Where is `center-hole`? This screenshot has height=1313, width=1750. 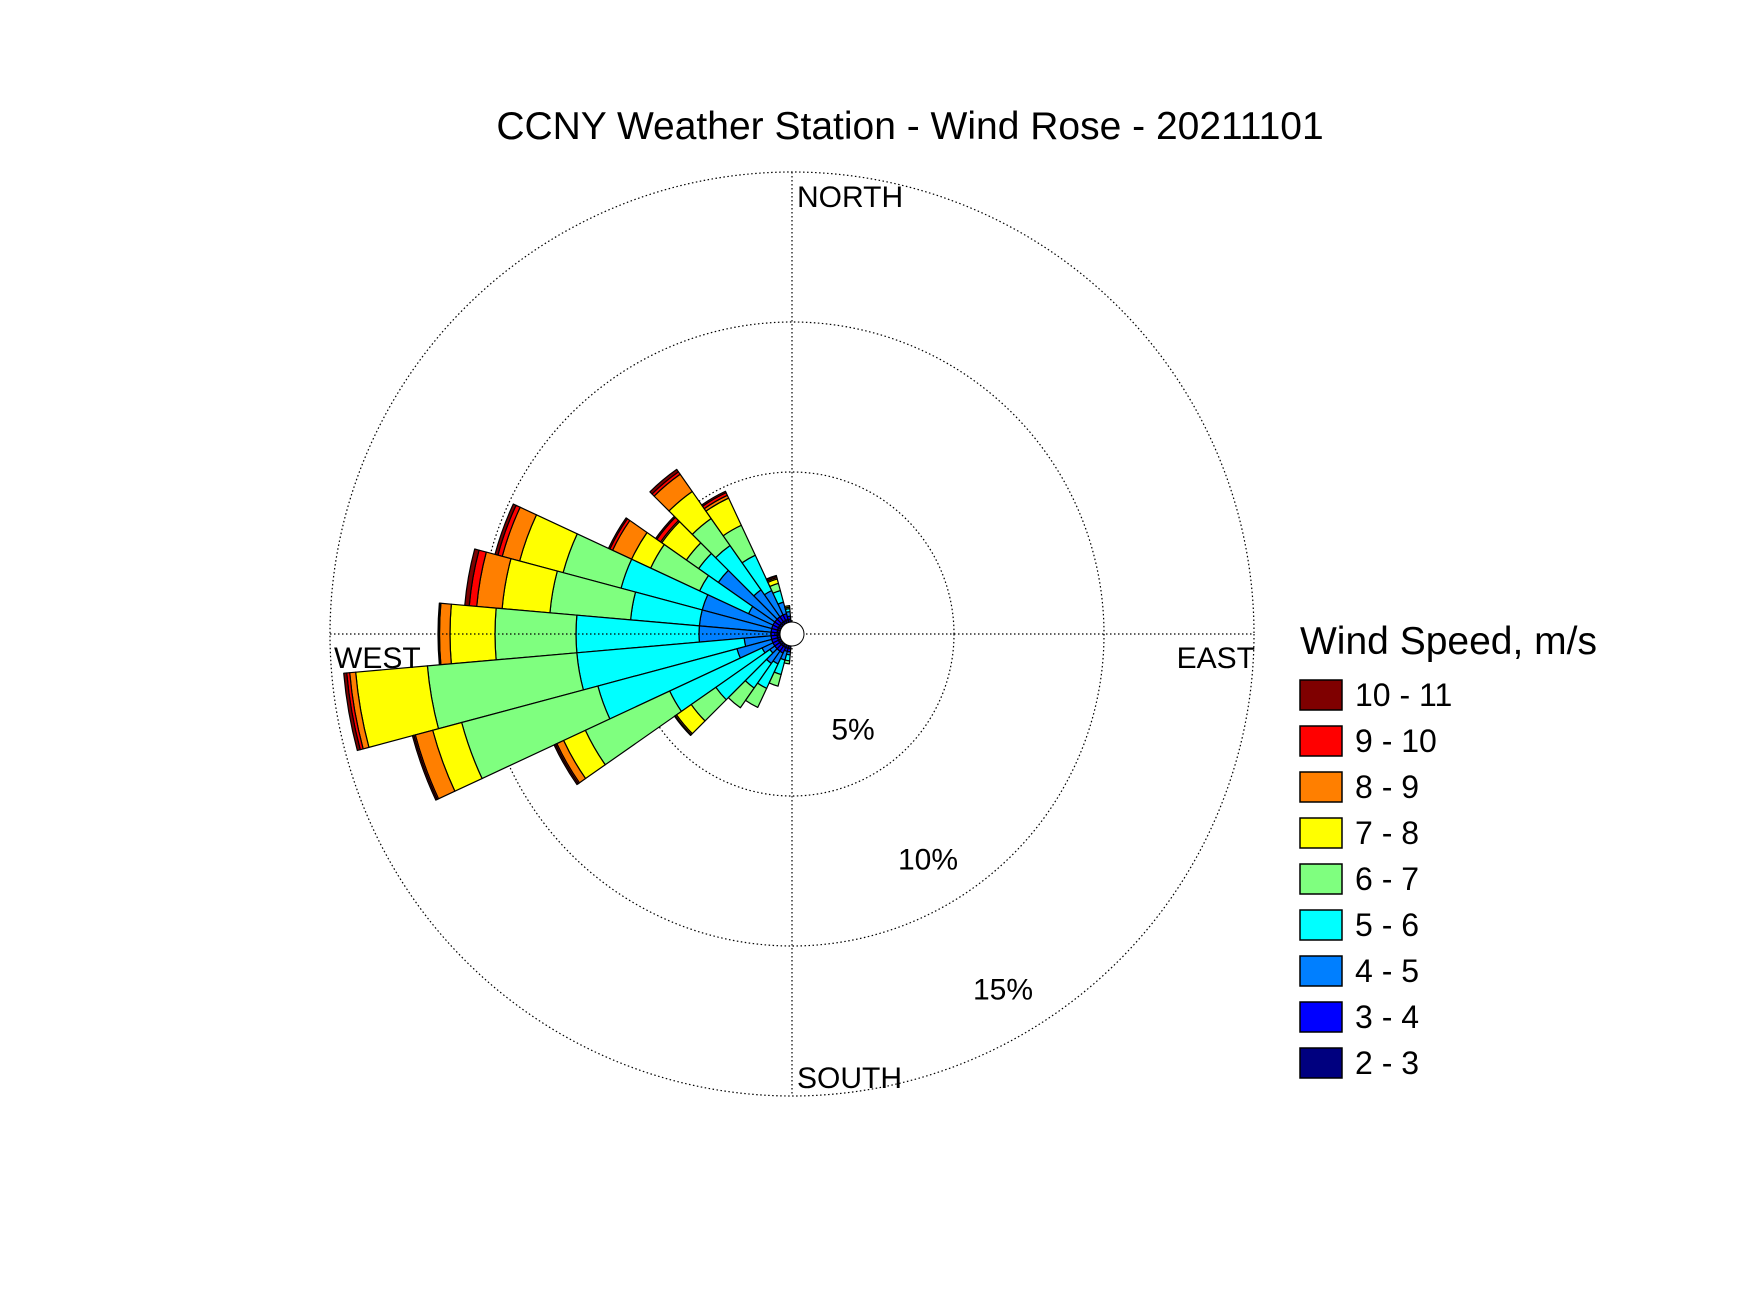 center-hole is located at coordinates (792, 634).